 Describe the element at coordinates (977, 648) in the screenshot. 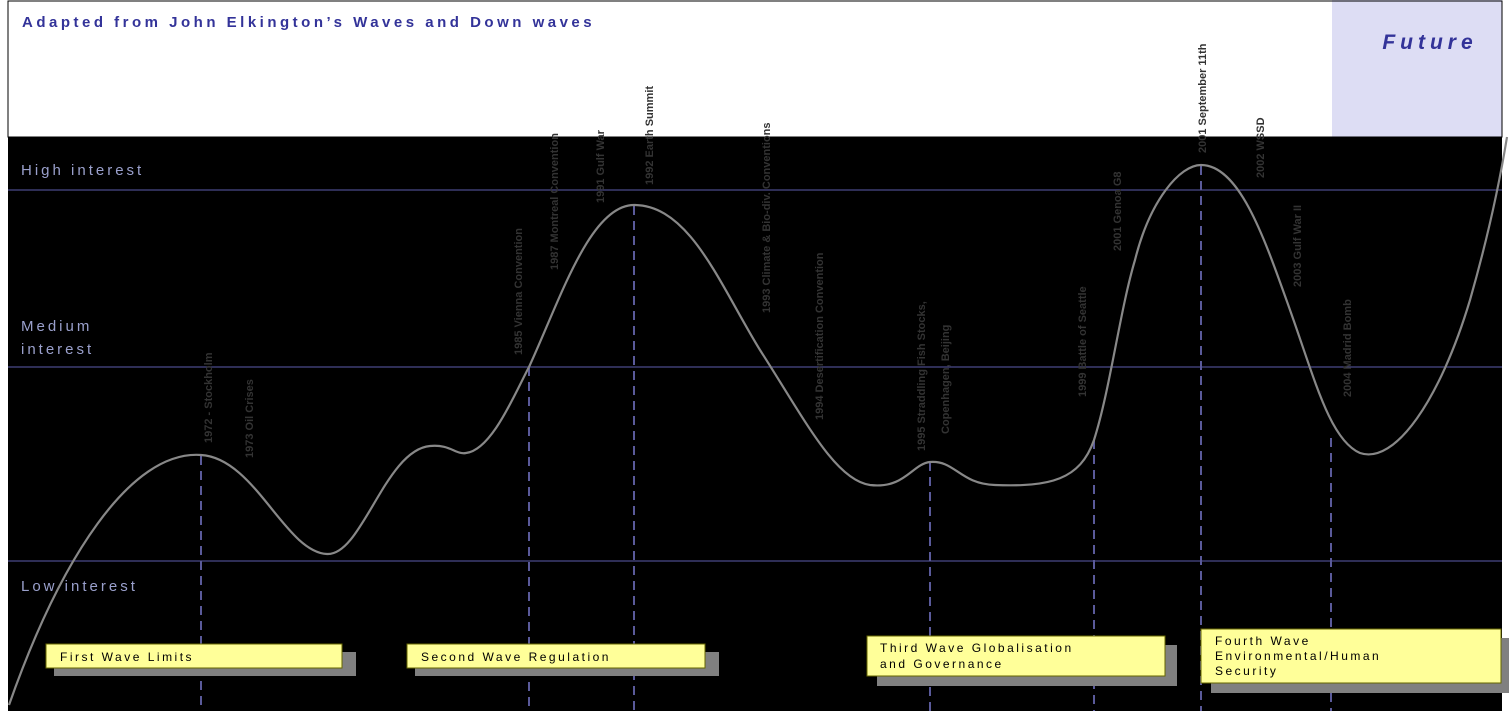

I see `wave-label-third-line-1: Third Wave Globalisation` at that location.